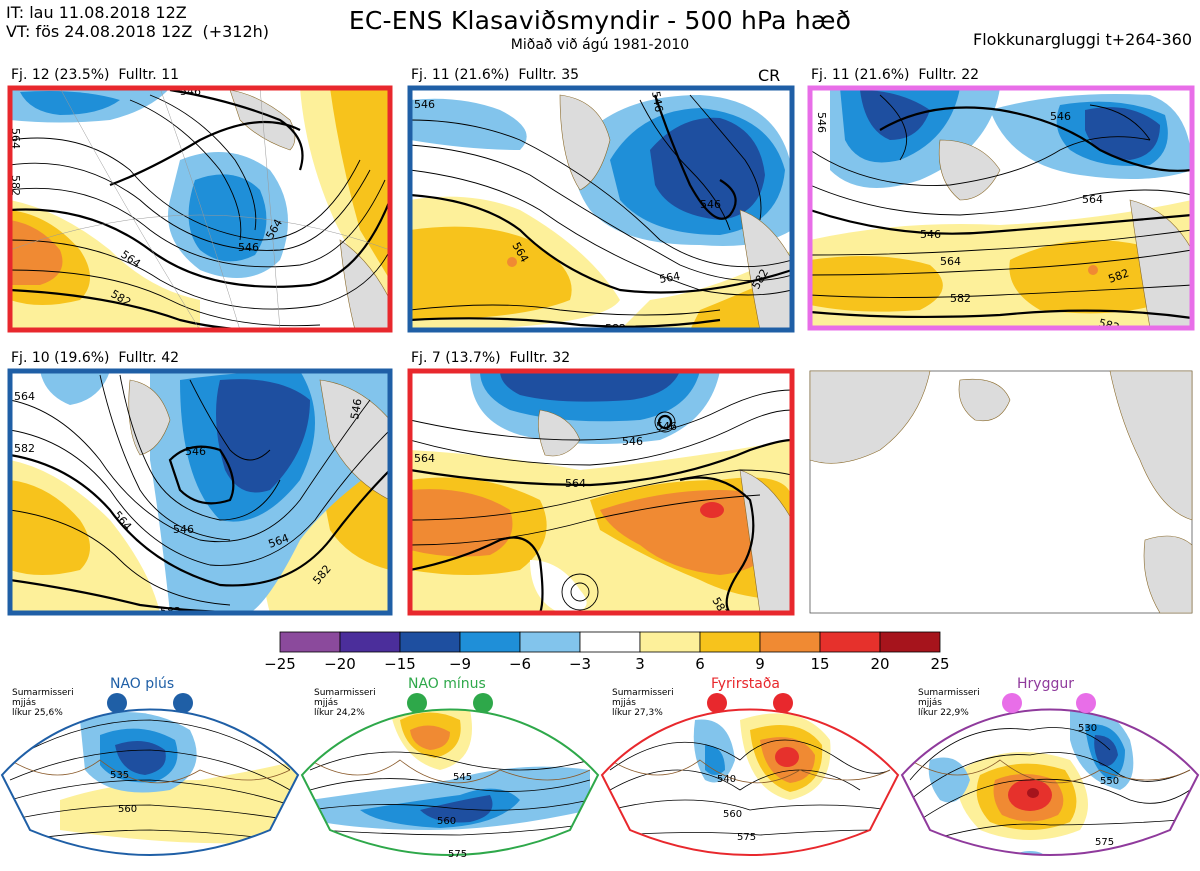 The height and width of the screenshot is (871, 1200). I want to click on regime-2-title: NAO mínus, so click(447, 684).